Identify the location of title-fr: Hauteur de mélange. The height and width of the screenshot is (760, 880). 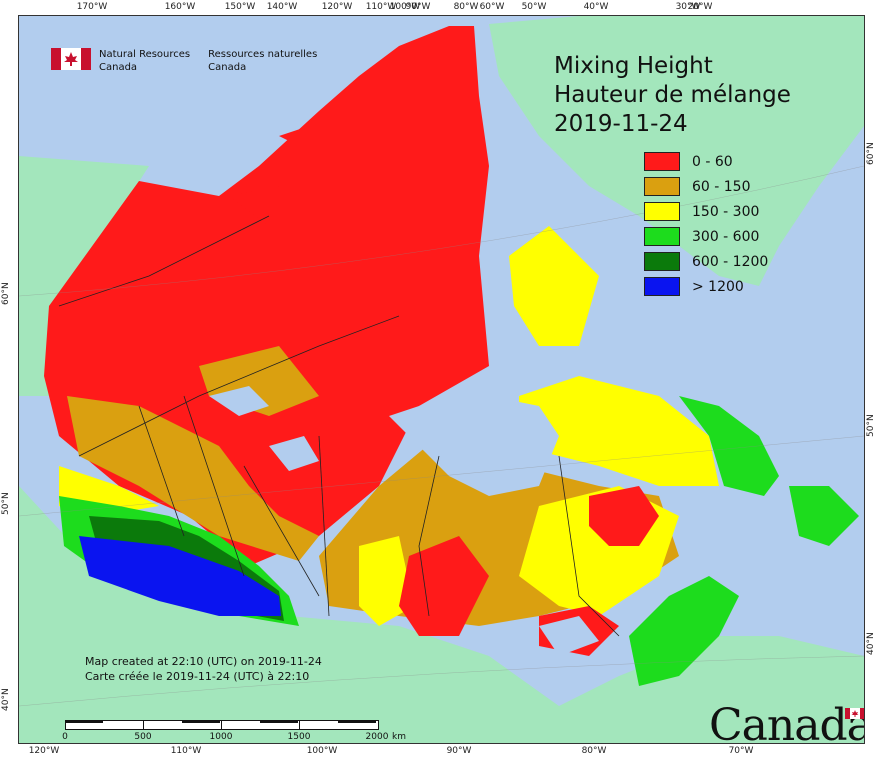
(672, 95).